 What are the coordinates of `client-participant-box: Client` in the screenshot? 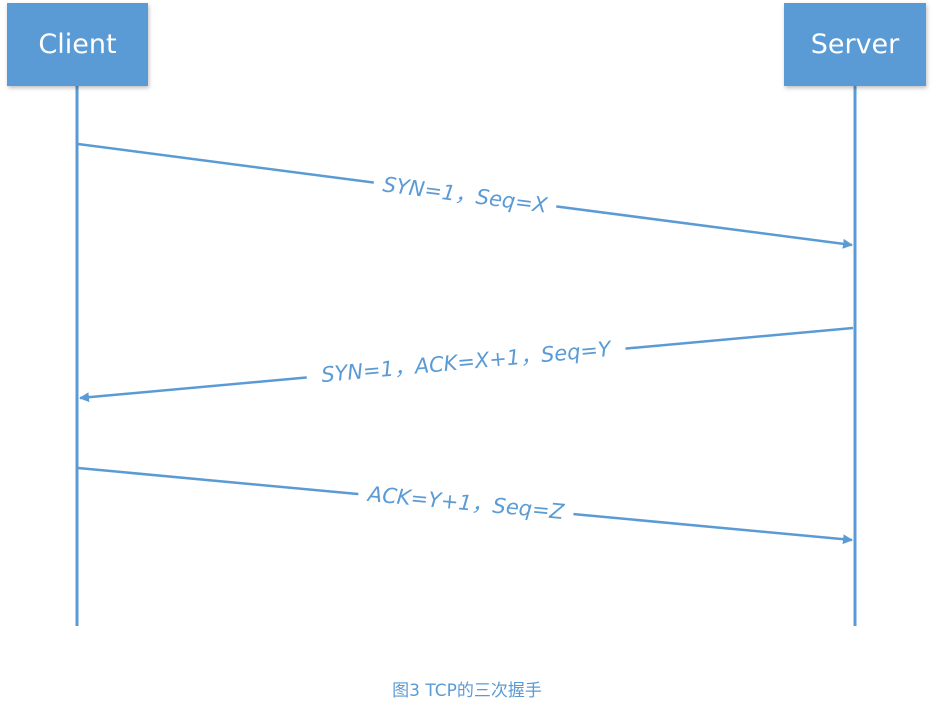 It's located at (77, 44).